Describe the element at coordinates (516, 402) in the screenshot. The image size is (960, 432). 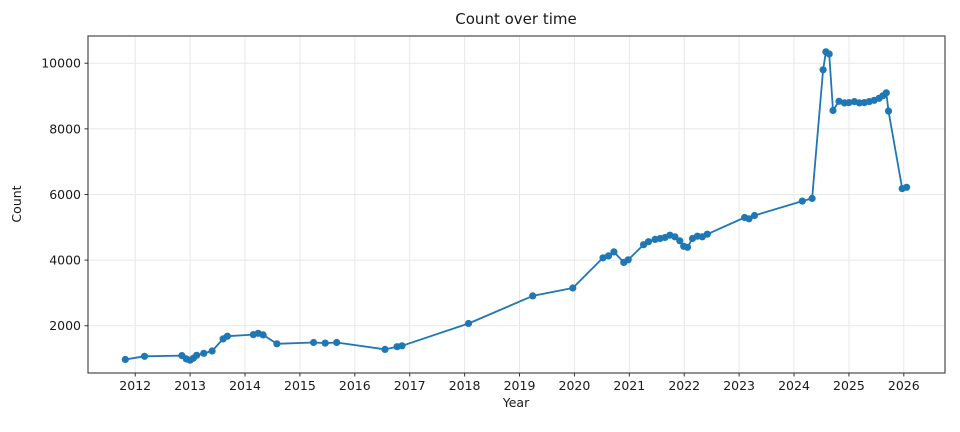
I see `x-axis-label: Year` at that location.